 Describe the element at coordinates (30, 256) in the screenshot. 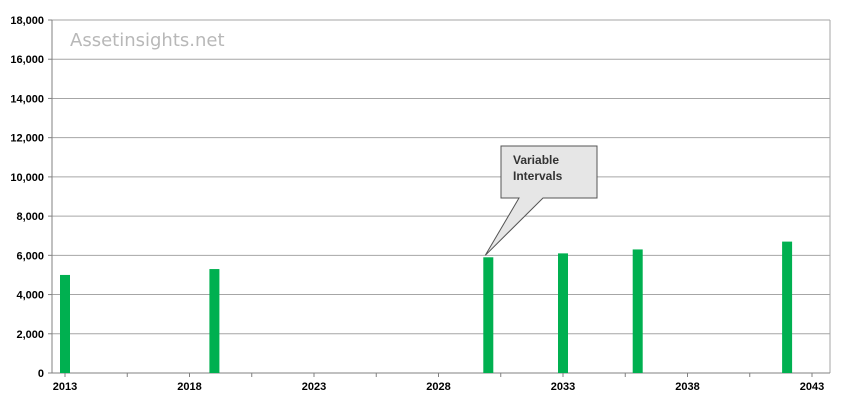

I see `y-tick-label: 6,000` at that location.